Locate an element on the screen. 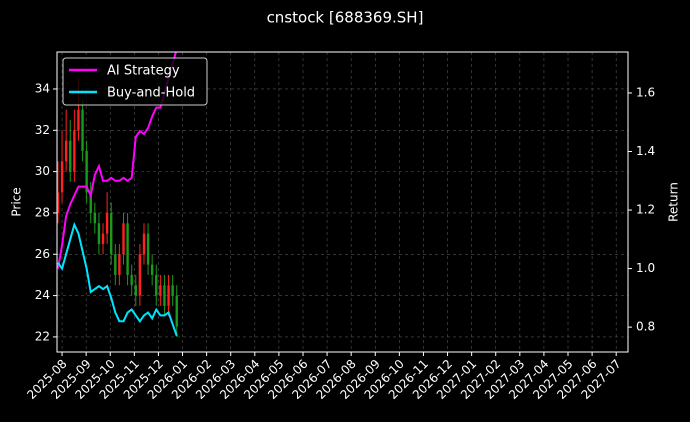 Image resolution: width=690 pixels, height=422 pixels. y-tick-label: 34 is located at coordinates (42, 88).